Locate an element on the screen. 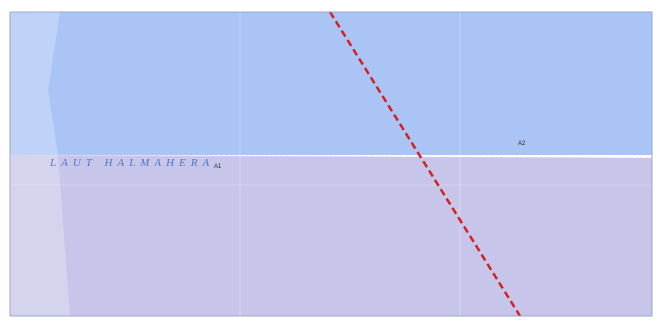  zone-label: A2 is located at coordinates (522, 144).